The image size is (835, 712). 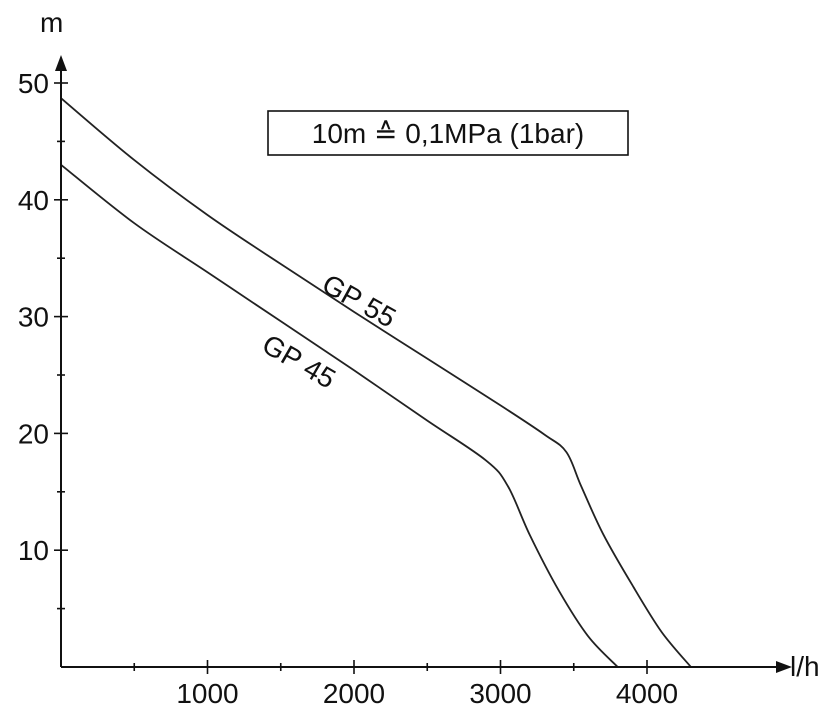 What do you see at coordinates (33, 317) in the screenshot?
I see `y-tick-label: 30` at bounding box center [33, 317].